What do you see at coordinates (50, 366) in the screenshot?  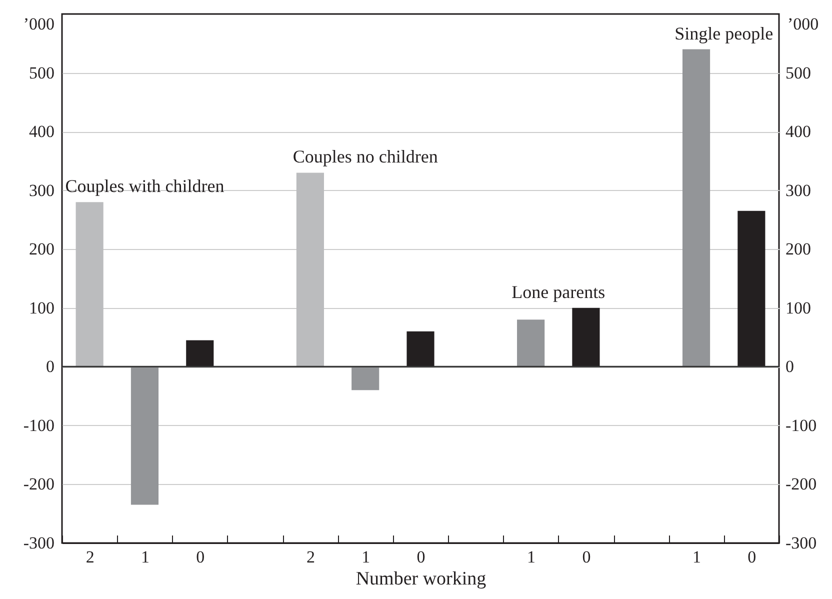 I see `y-tick-label: 0` at bounding box center [50, 366].